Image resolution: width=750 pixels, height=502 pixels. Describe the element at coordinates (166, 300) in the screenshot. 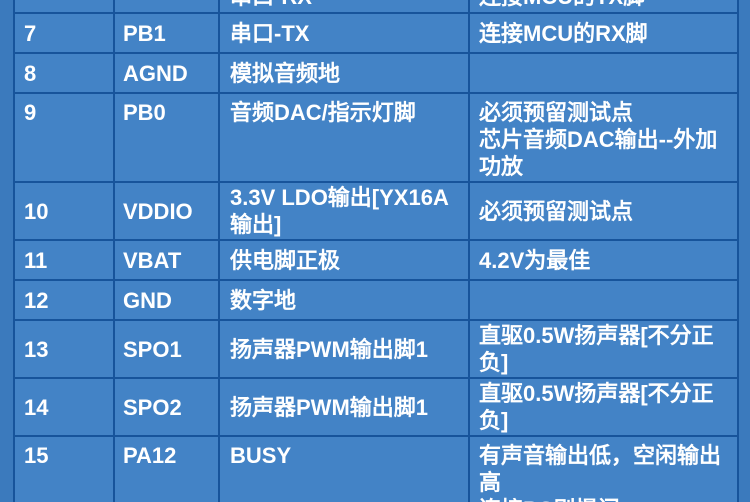

I see `pin-name-cell: GND` at that location.